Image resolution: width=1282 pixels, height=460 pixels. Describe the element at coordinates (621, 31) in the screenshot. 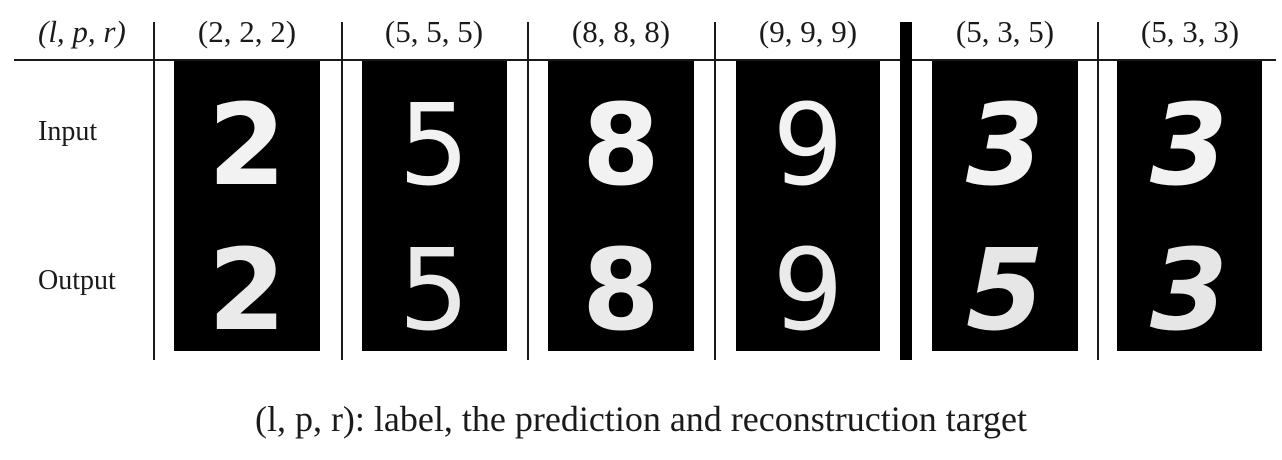

I see `column-header-3: (8, 8, 8)` at that location.